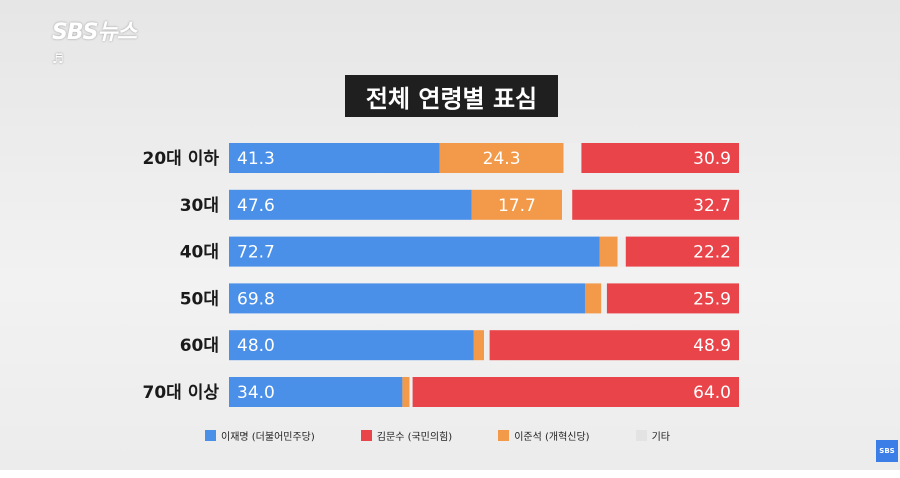 The width and height of the screenshot is (900, 478). I want to click on legend-label: 이준석 (개혁신당), so click(552, 437).